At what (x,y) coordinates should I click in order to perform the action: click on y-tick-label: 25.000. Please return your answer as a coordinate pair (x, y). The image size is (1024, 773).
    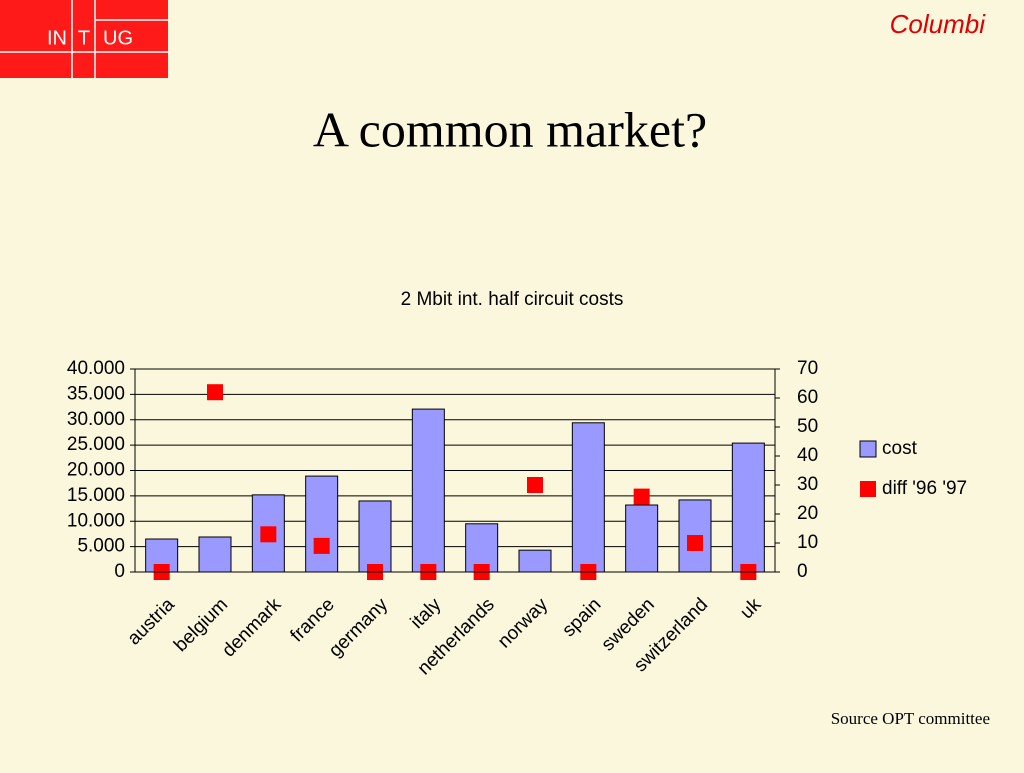
    Looking at the image, I should click on (96, 444).